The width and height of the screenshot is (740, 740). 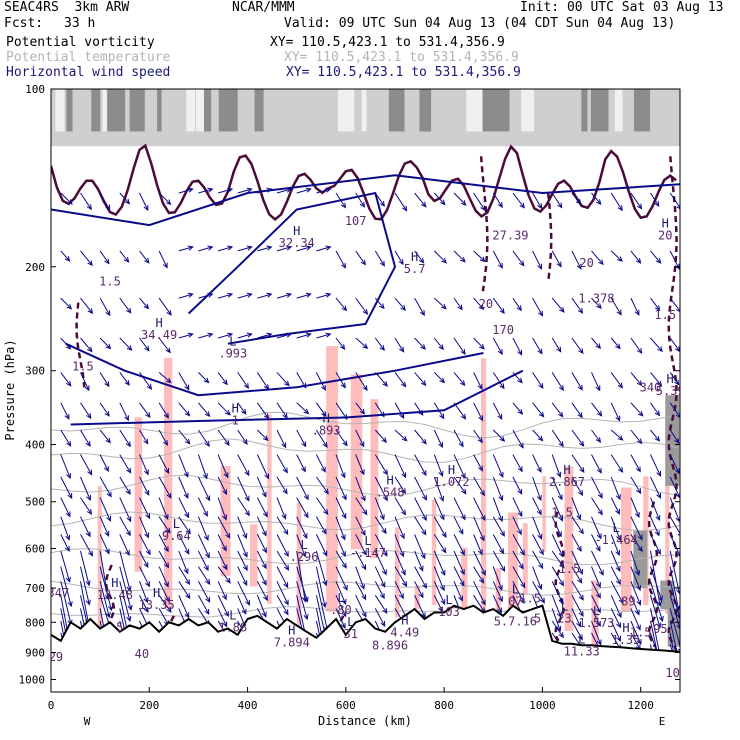 I want to click on contour-value-label: 4.49, so click(x=404, y=632).